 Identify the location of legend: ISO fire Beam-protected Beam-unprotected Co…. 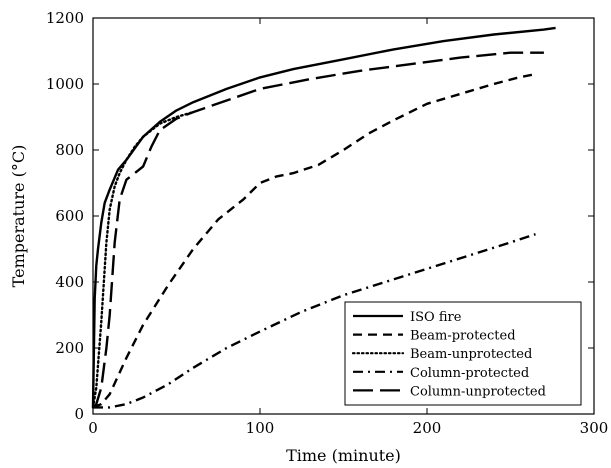
(463, 353).